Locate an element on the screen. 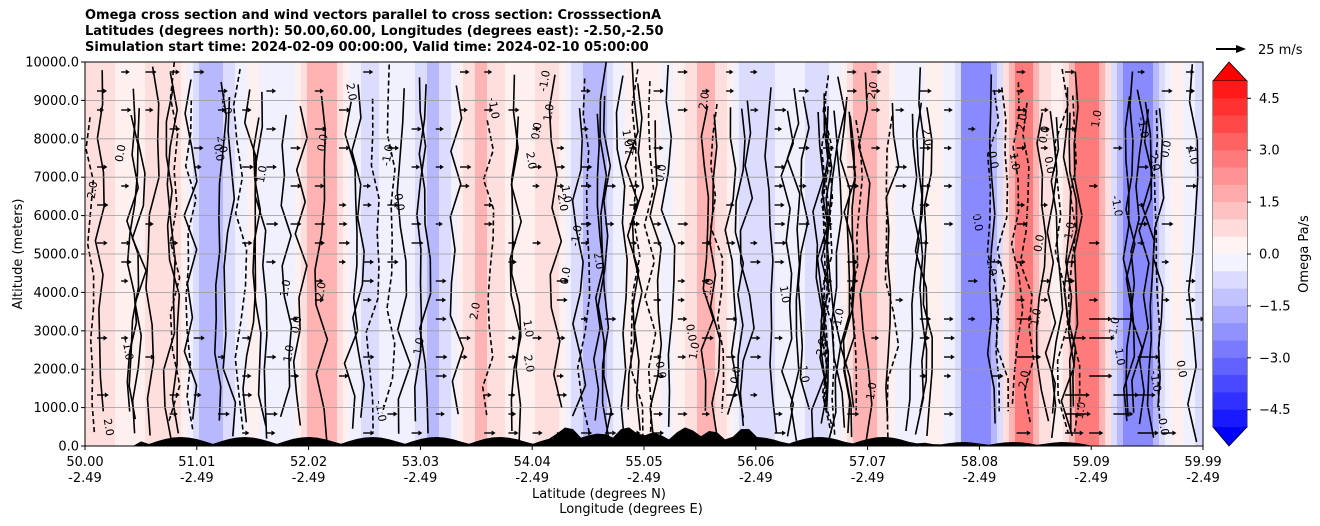  x-tick-label-longitude: -2.49 is located at coordinates (85, 478).